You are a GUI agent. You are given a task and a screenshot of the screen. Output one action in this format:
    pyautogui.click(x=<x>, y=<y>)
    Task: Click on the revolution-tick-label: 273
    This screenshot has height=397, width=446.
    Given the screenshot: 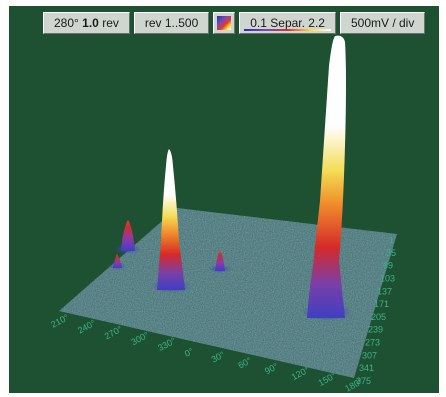 What is the action you would take?
    pyautogui.click(x=372, y=343)
    